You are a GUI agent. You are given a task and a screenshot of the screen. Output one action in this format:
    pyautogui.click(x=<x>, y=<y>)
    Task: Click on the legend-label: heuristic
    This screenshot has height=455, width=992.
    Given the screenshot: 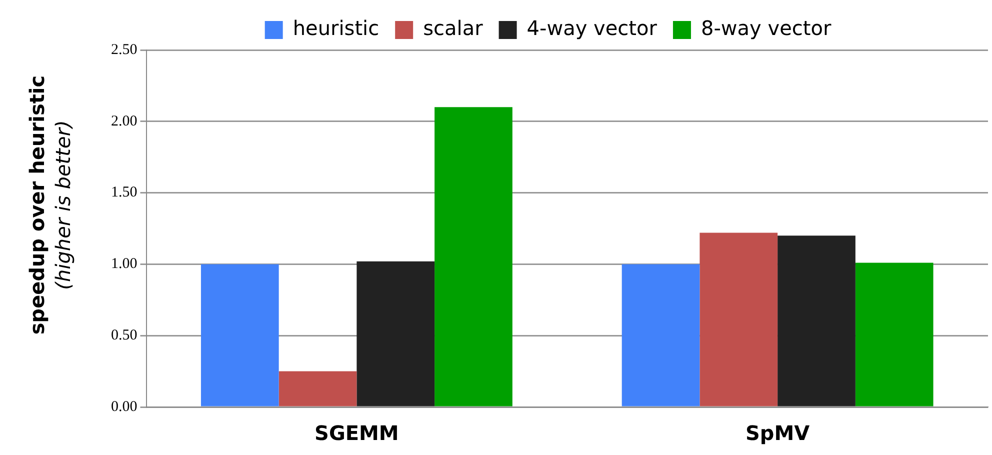 What is the action you would take?
    pyautogui.click(x=336, y=28)
    